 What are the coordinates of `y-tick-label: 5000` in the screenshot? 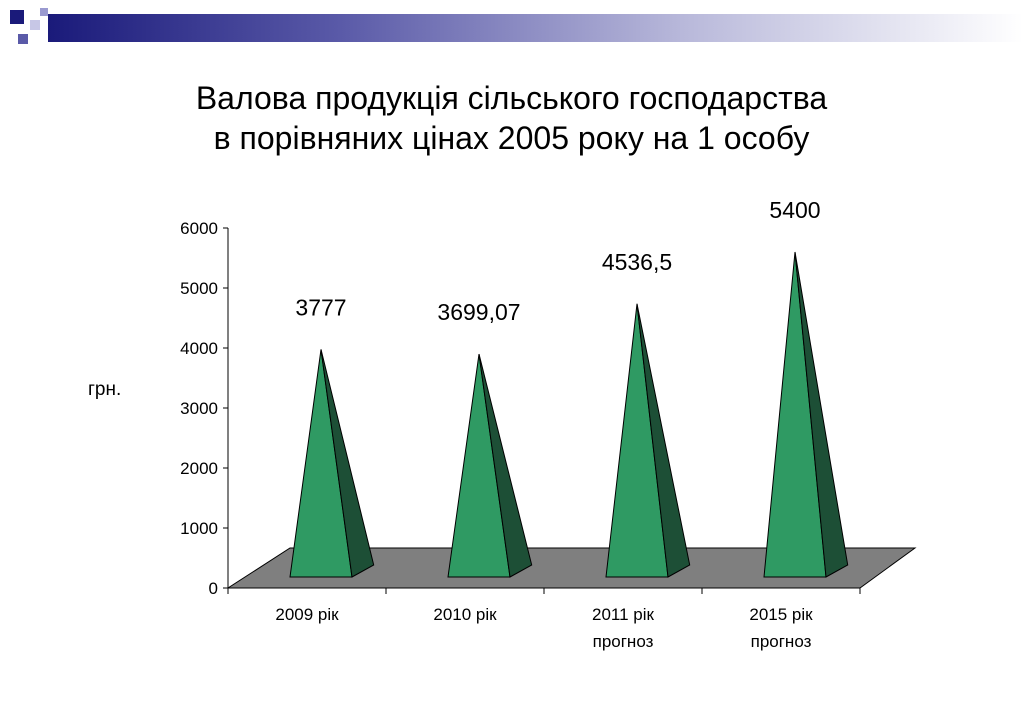 It's located at (199, 288).